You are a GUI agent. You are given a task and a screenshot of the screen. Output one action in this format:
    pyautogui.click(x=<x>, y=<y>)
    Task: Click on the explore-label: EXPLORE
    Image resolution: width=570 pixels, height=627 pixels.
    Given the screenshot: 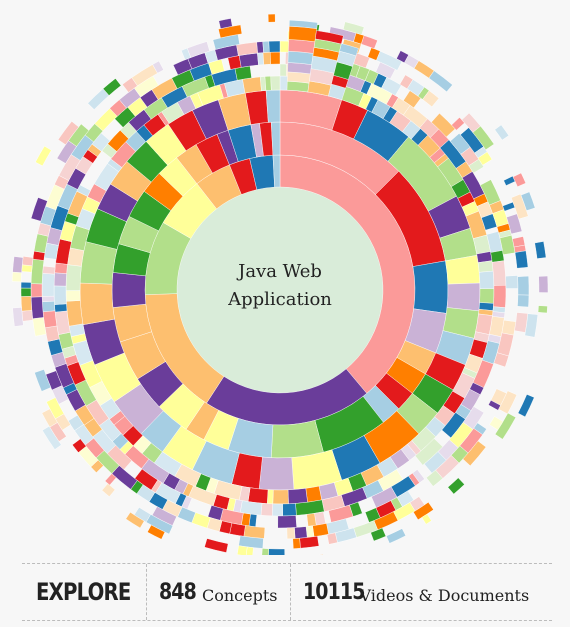 What is the action you would take?
    pyautogui.click(x=83, y=592)
    